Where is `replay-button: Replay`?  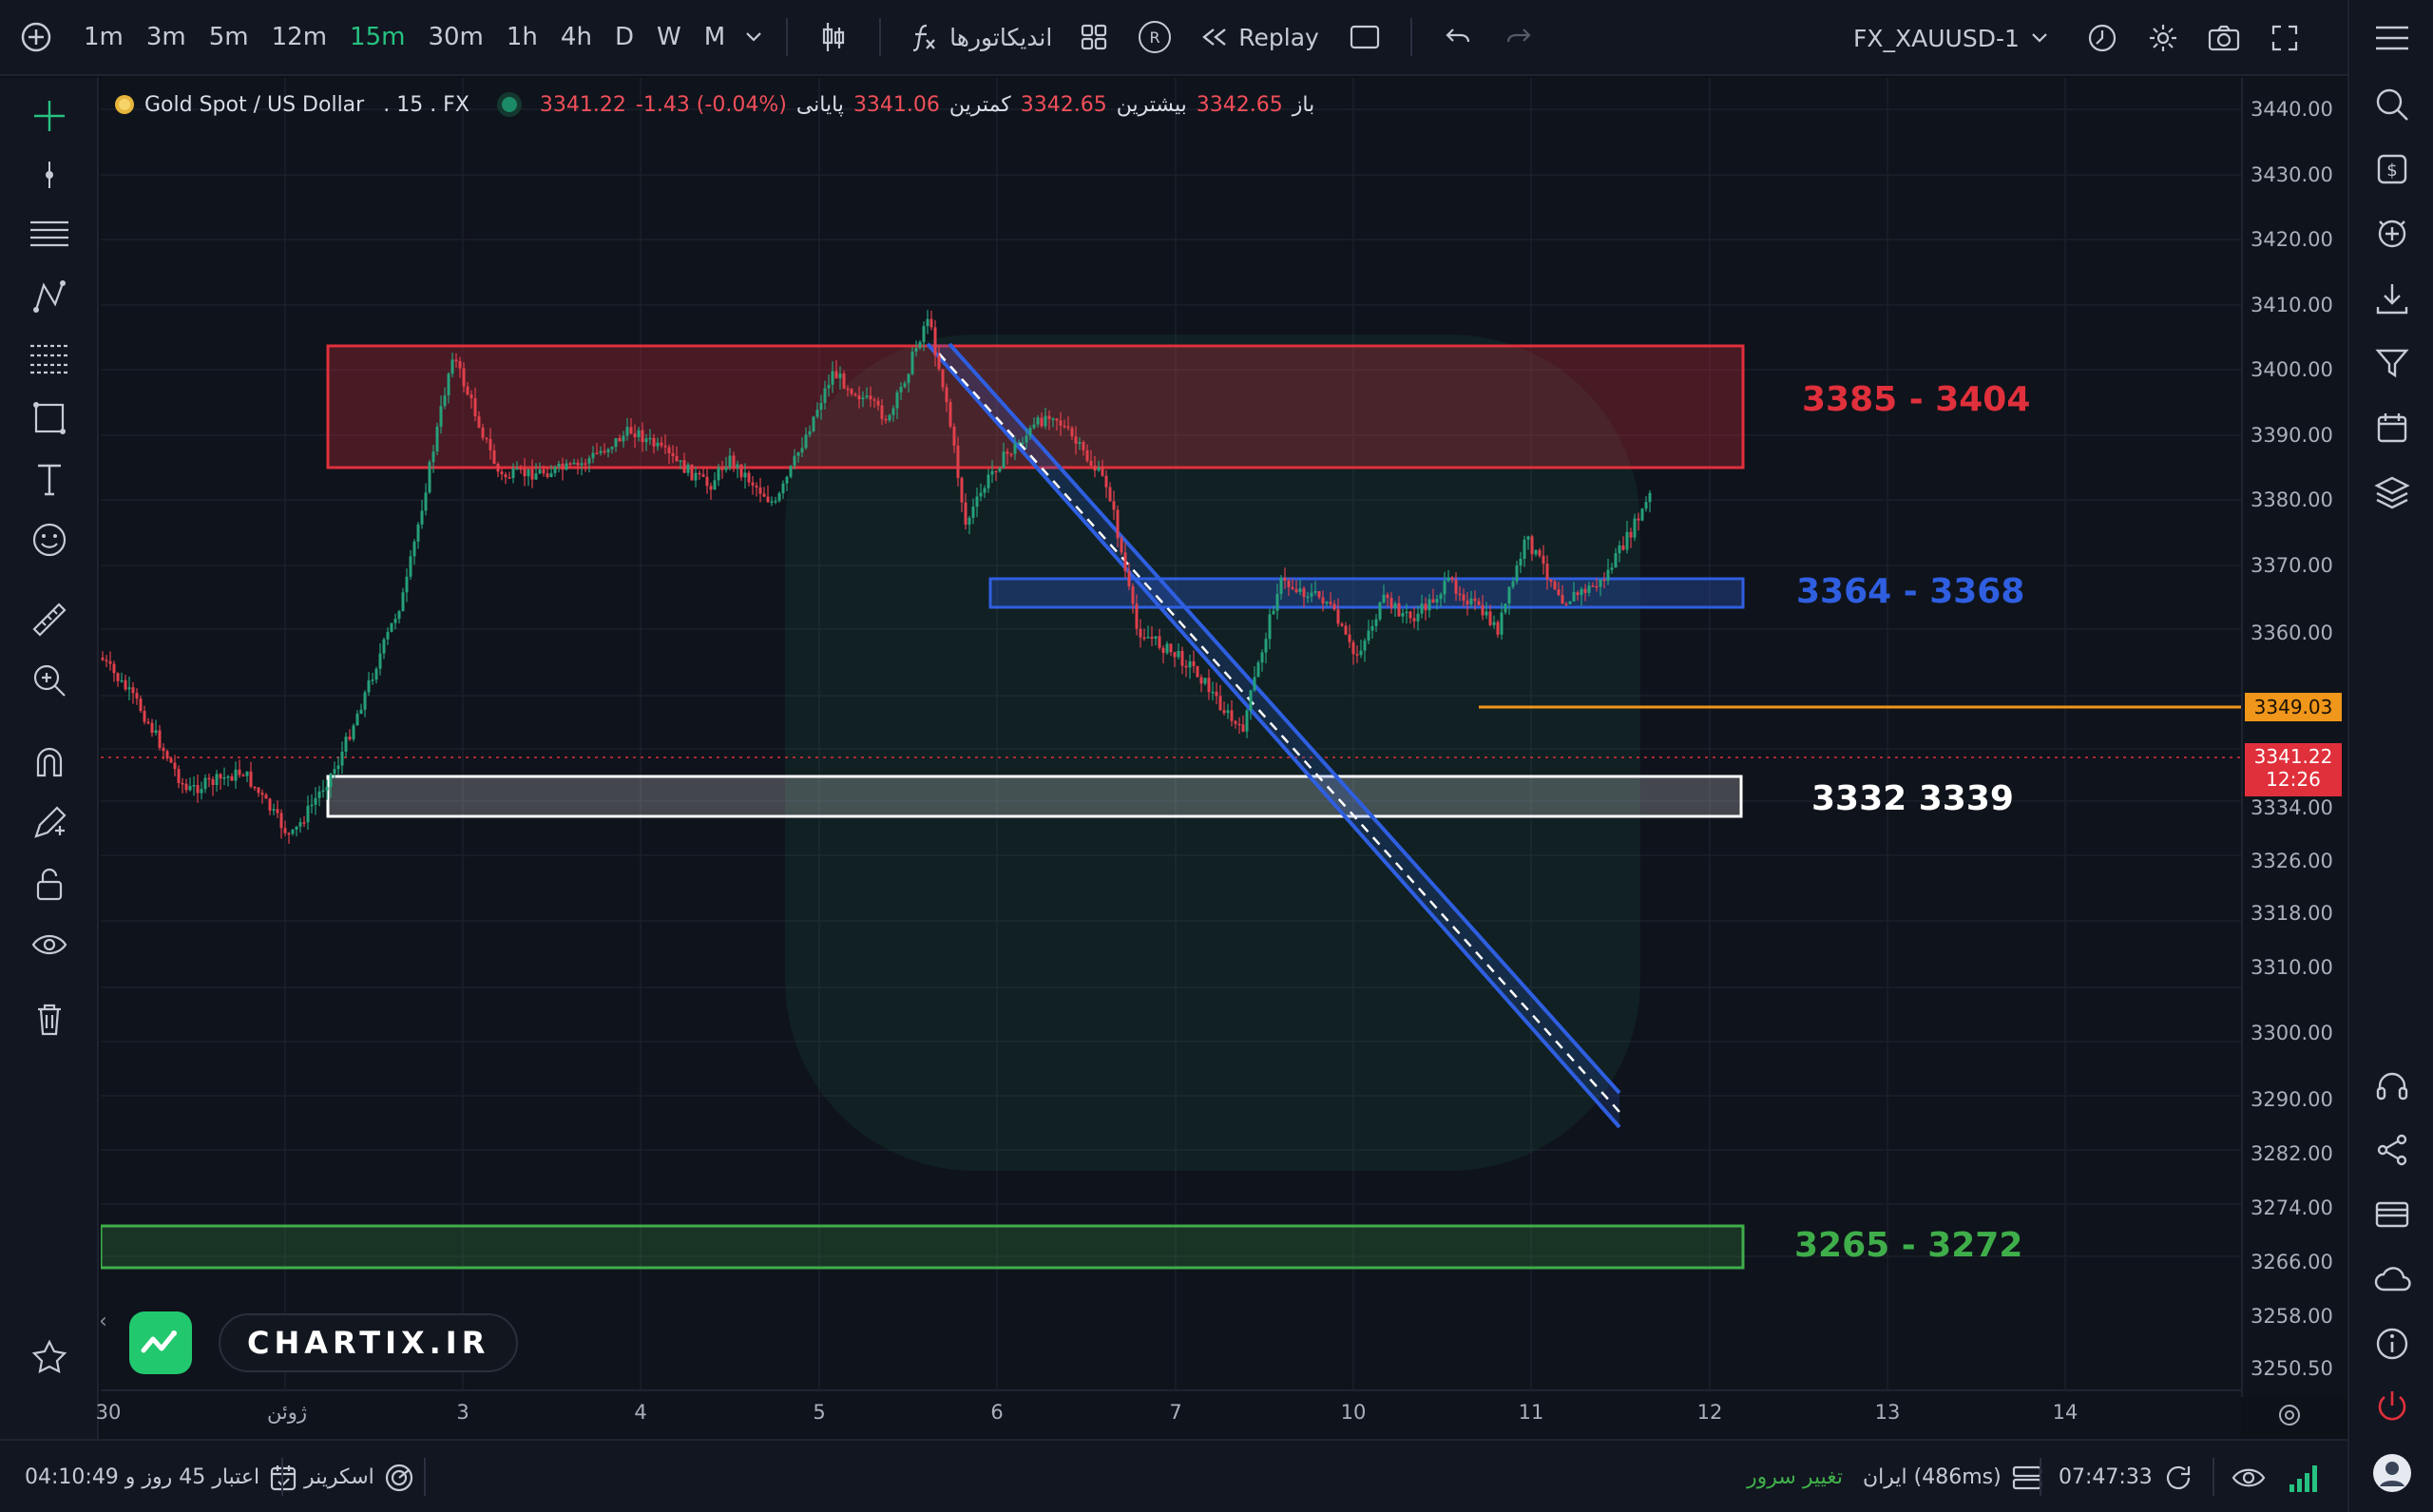
replay-button: Replay is located at coordinates (1259, 37).